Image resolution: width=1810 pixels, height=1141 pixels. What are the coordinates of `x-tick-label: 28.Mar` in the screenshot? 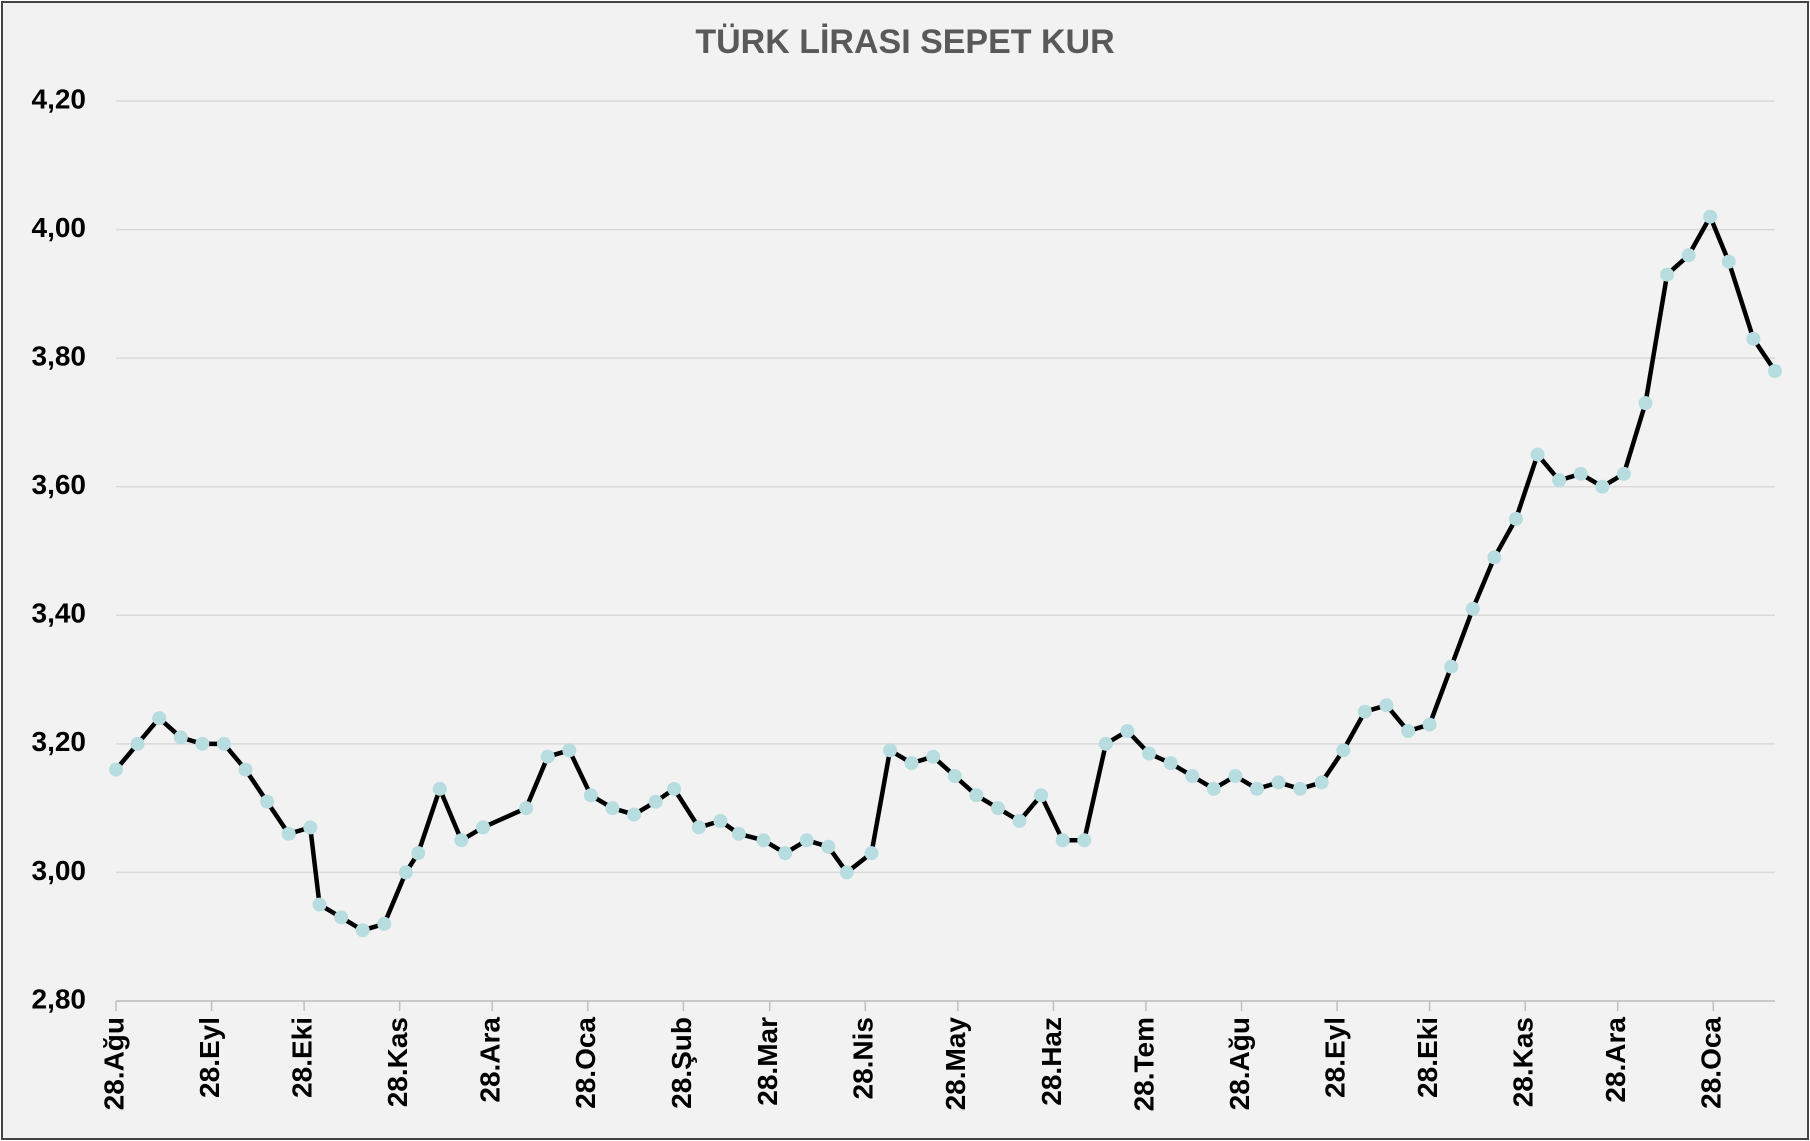 It's located at (767, 1061).